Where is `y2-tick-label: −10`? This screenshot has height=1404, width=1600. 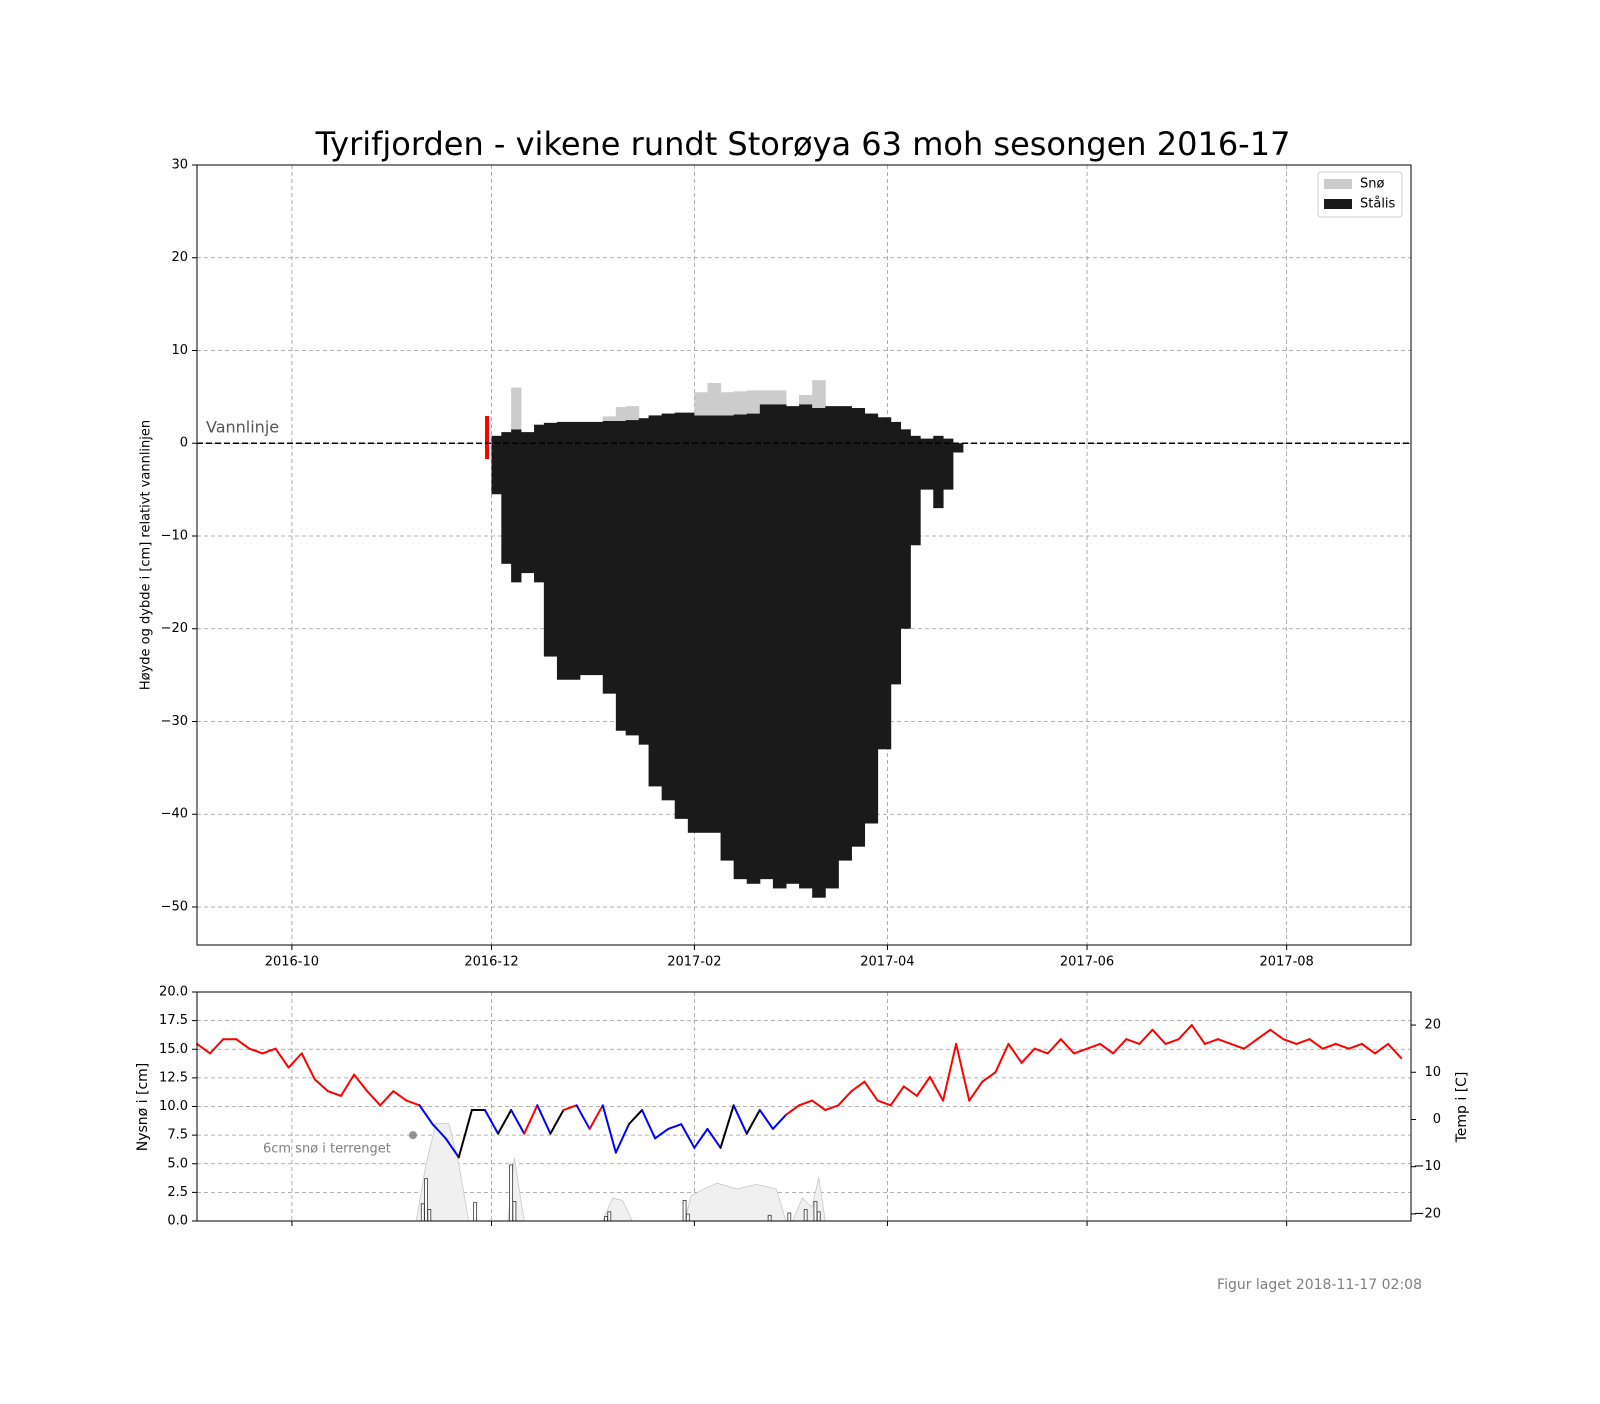
y2-tick-label: −10 is located at coordinates (1427, 1166).